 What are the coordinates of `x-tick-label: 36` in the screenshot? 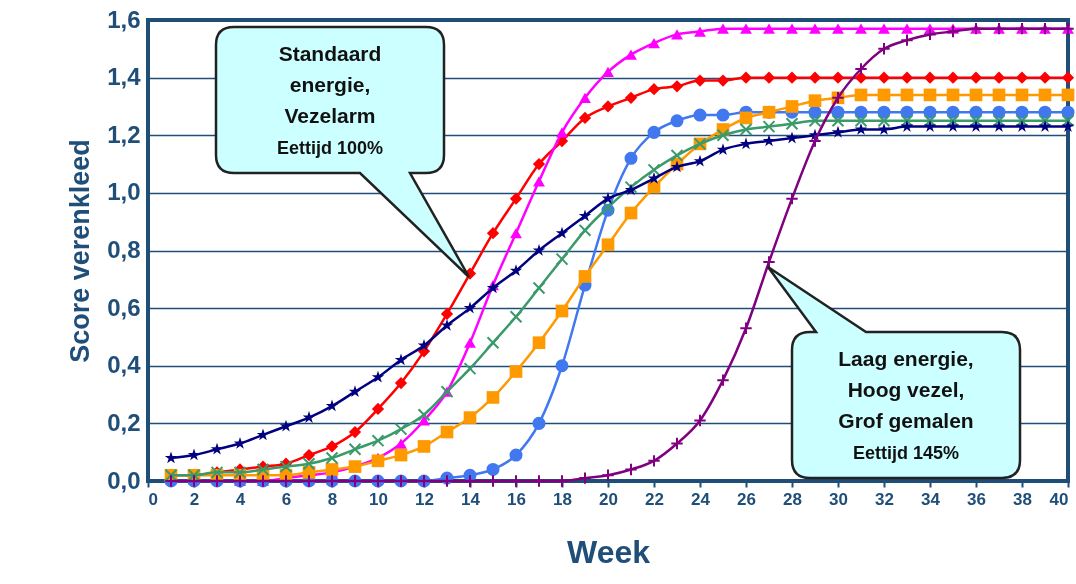 It's located at (976, 499).